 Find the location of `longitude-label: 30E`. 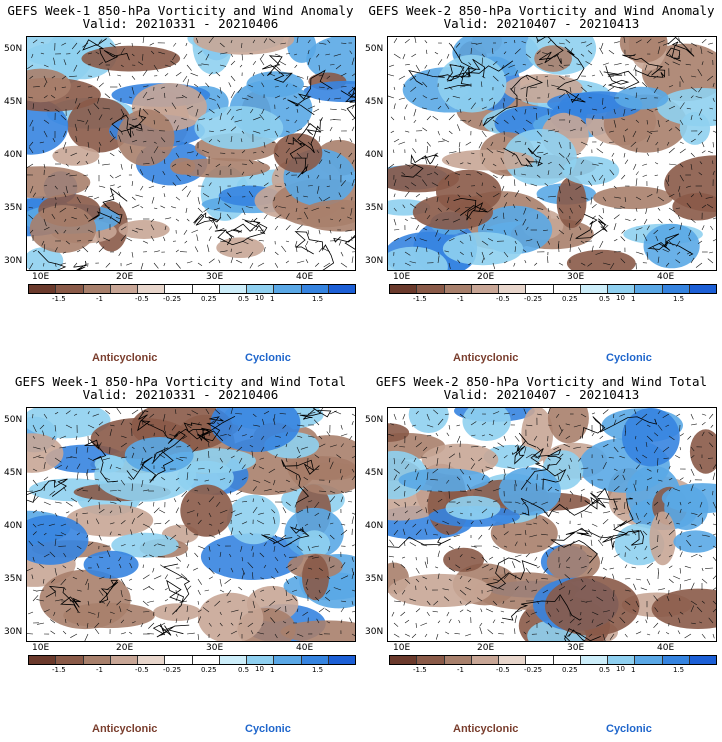

longitude-label: 30E is located at coordinates (576, 277).